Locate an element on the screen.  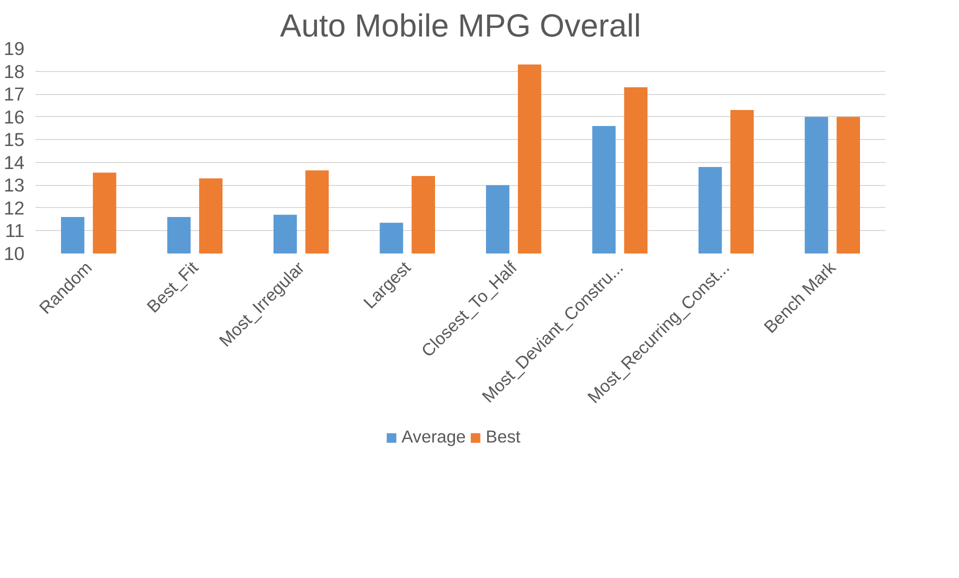
y-tick-label: 11 is located at coordinates (15, 231).